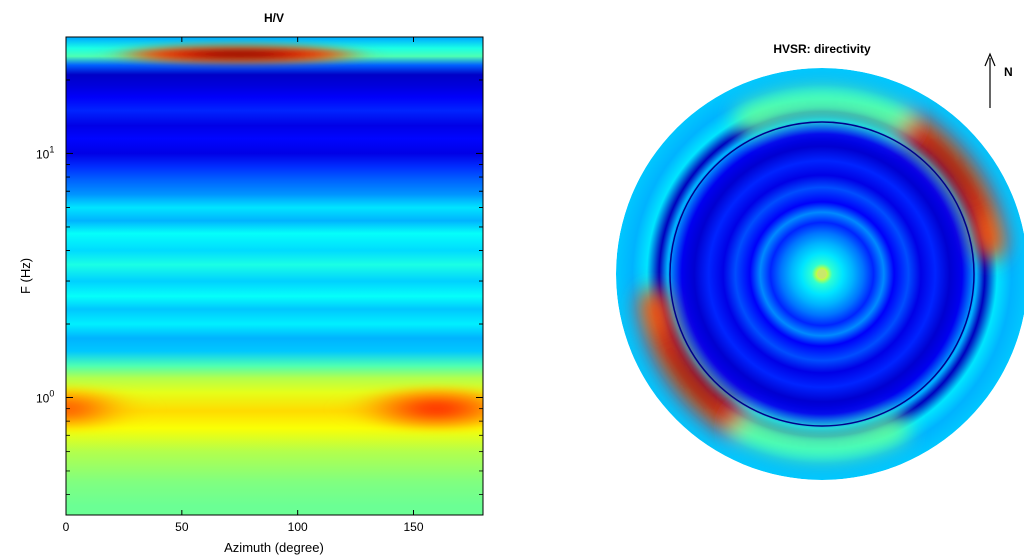  What do you see at coordinates (274, 18) in the screenshot?
I see `hv-title: H/V` at bounding box center [274, 18].